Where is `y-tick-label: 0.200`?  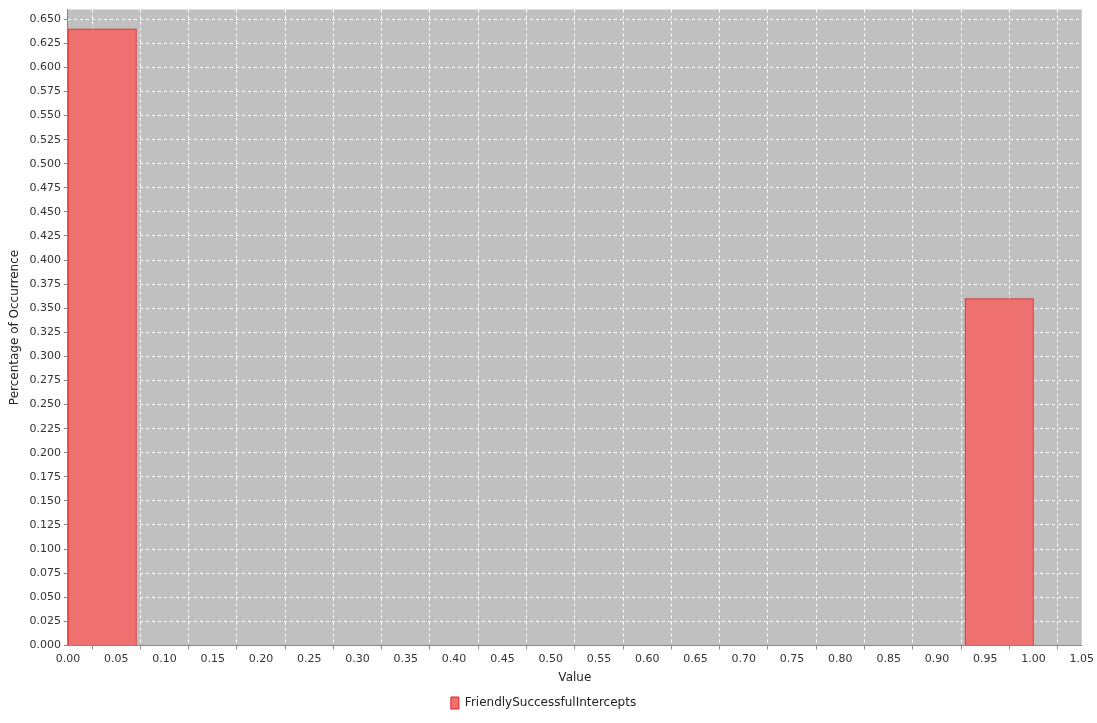
y-tick-label: 0.200 is located at coordinates (45, 452).